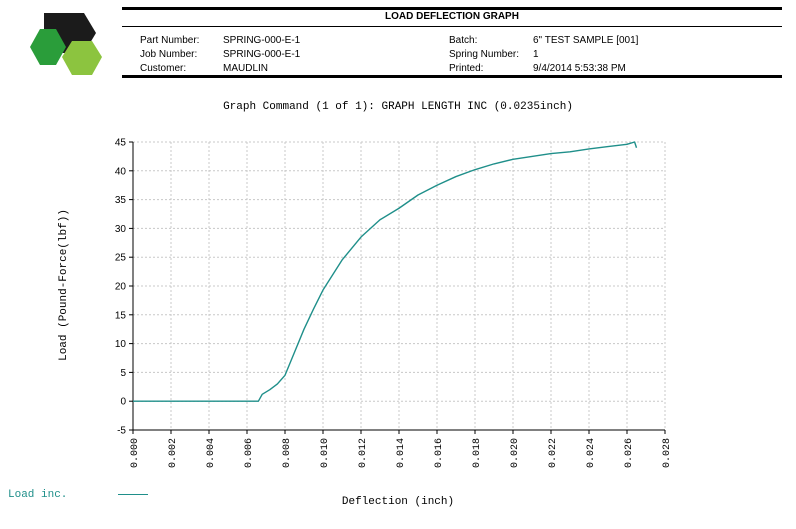  I want to click on x-tick-label: 0.010, so click(325, 453).